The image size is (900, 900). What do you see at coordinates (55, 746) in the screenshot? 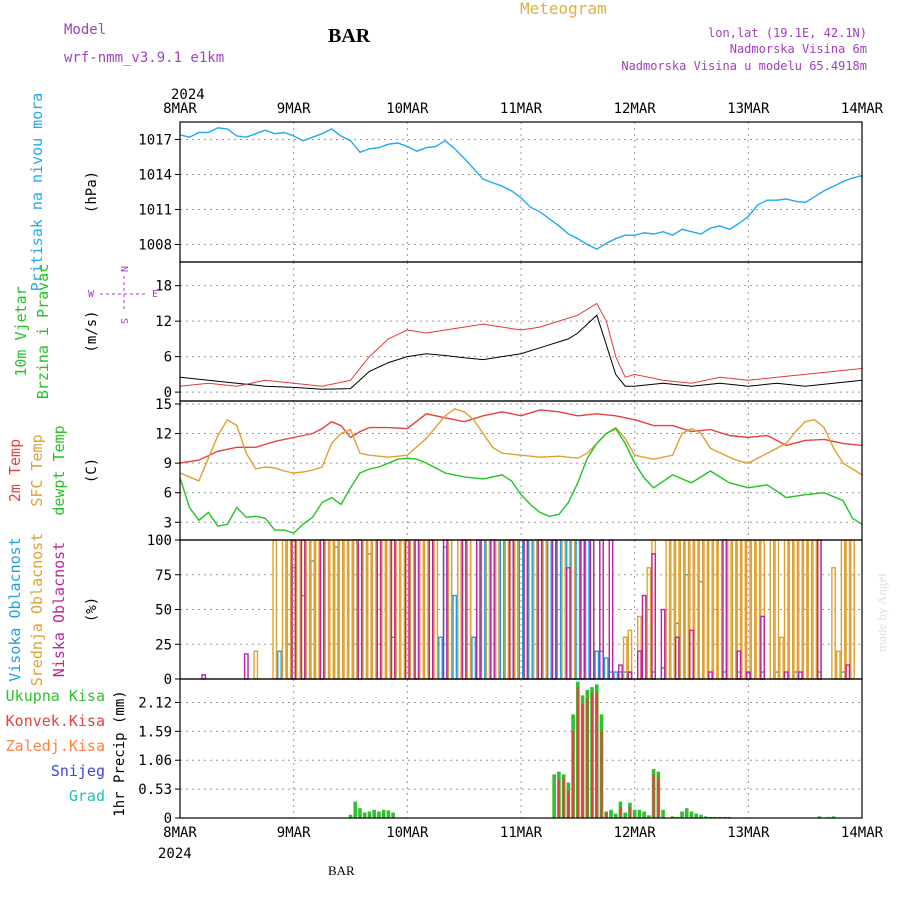
I see `legend-label: Zaledj.Kisa` at bounding box center [55, 746].